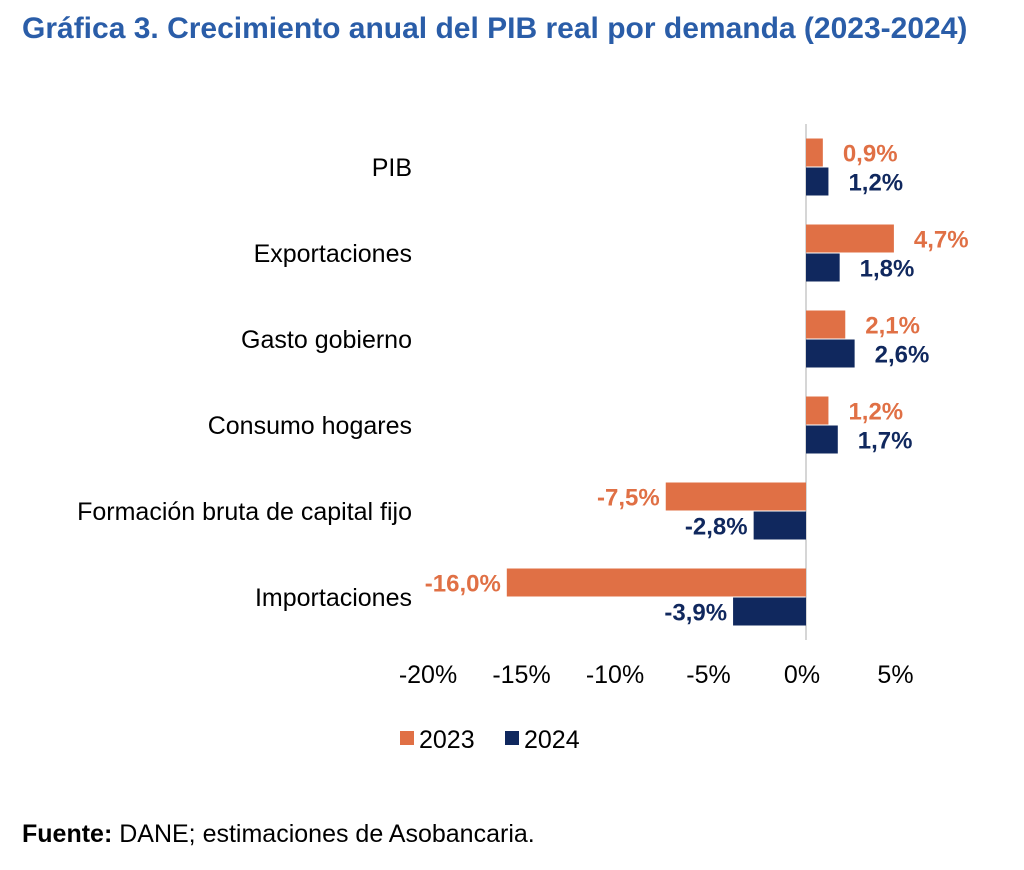 The height and width of the screenshot is (870, 1024). I want to click on data-label-2023: 1,2%, so click(875, 412).